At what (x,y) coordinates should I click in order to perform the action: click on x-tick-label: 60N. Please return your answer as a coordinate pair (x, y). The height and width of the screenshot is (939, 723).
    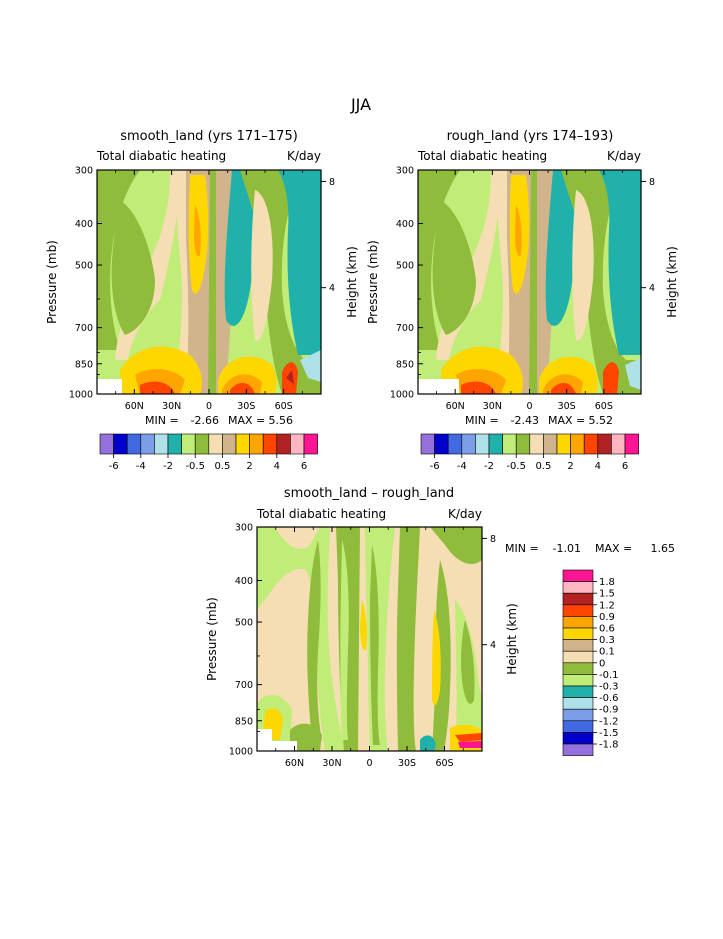
    Looking at the image, I should click on (294, 763).